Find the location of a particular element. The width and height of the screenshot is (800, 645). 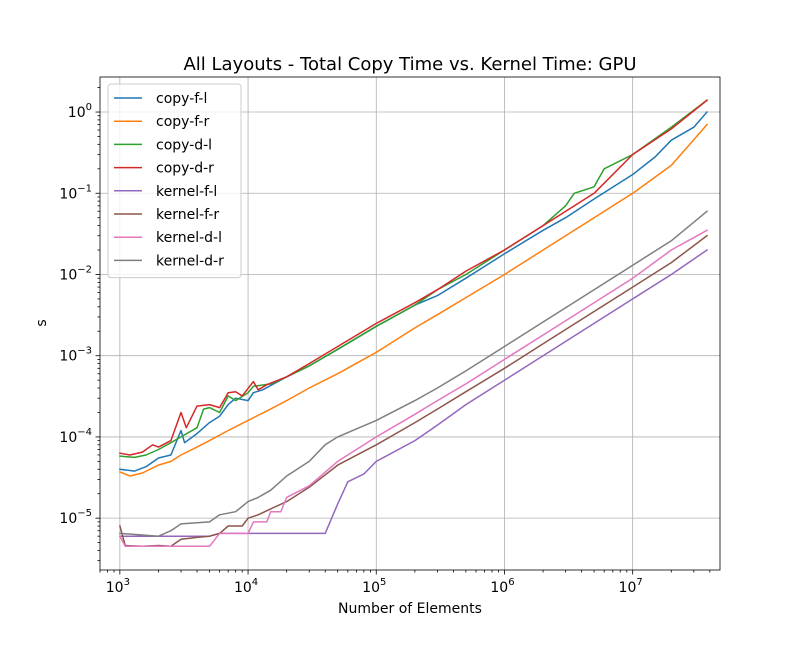

y-tick-exponent: −4 is located at coordinates (84, 432).